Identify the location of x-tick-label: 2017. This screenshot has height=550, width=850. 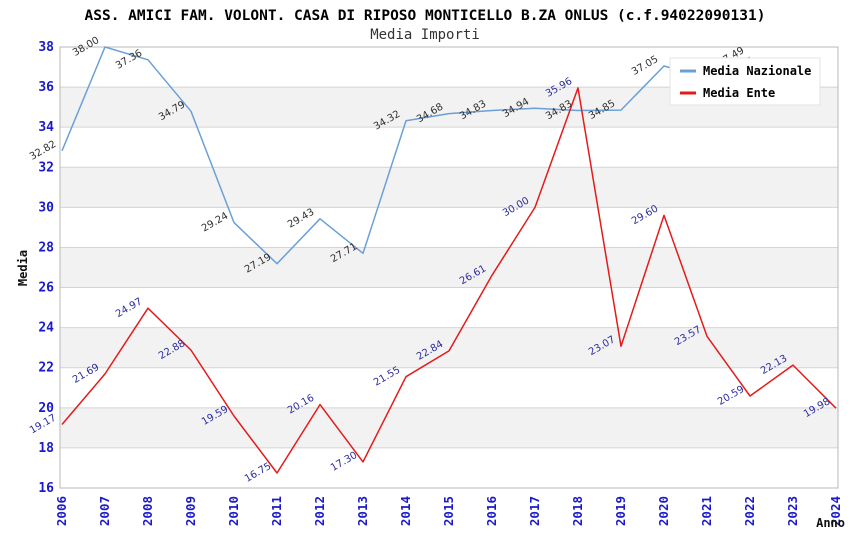
(534, 511).